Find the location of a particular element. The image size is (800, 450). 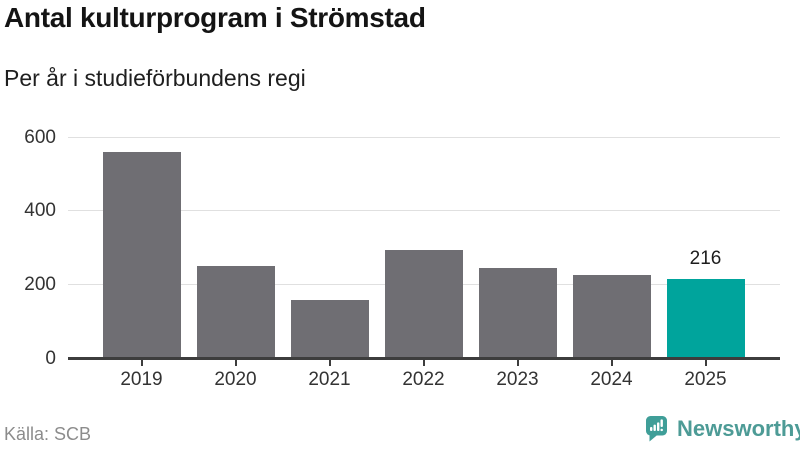

x-axis-tick-2019 is located at coordinates (141, 363).